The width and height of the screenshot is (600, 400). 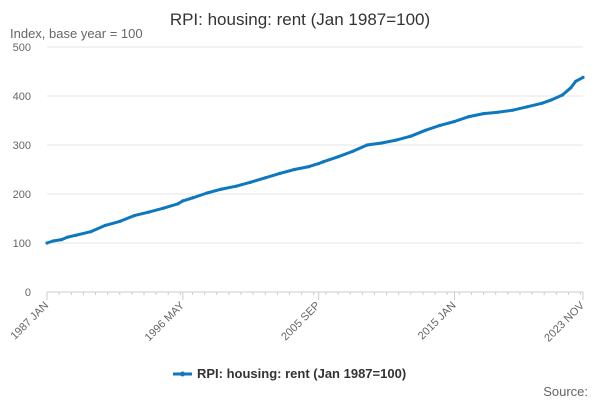 What do you see at coordinates (437, 321) in the screenshot?
I see `x-tick-label: 2015 JAN` at bounding box center [437, 321].